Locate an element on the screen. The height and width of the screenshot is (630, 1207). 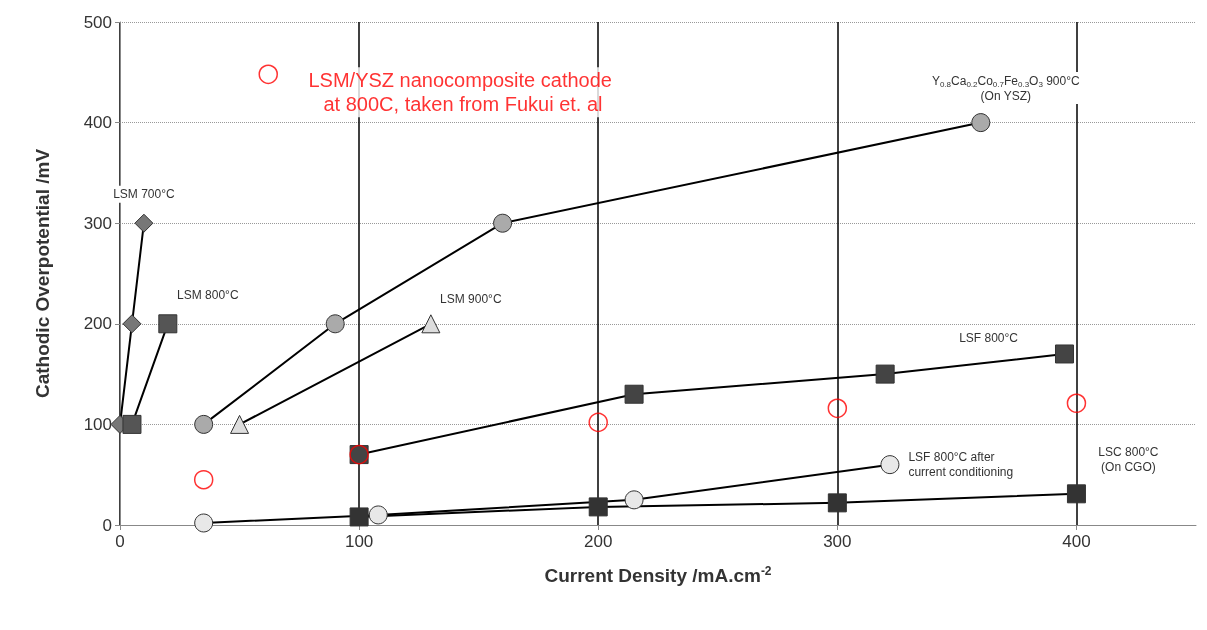
y-tick-label: 200 is located at coordinates (97, 324).